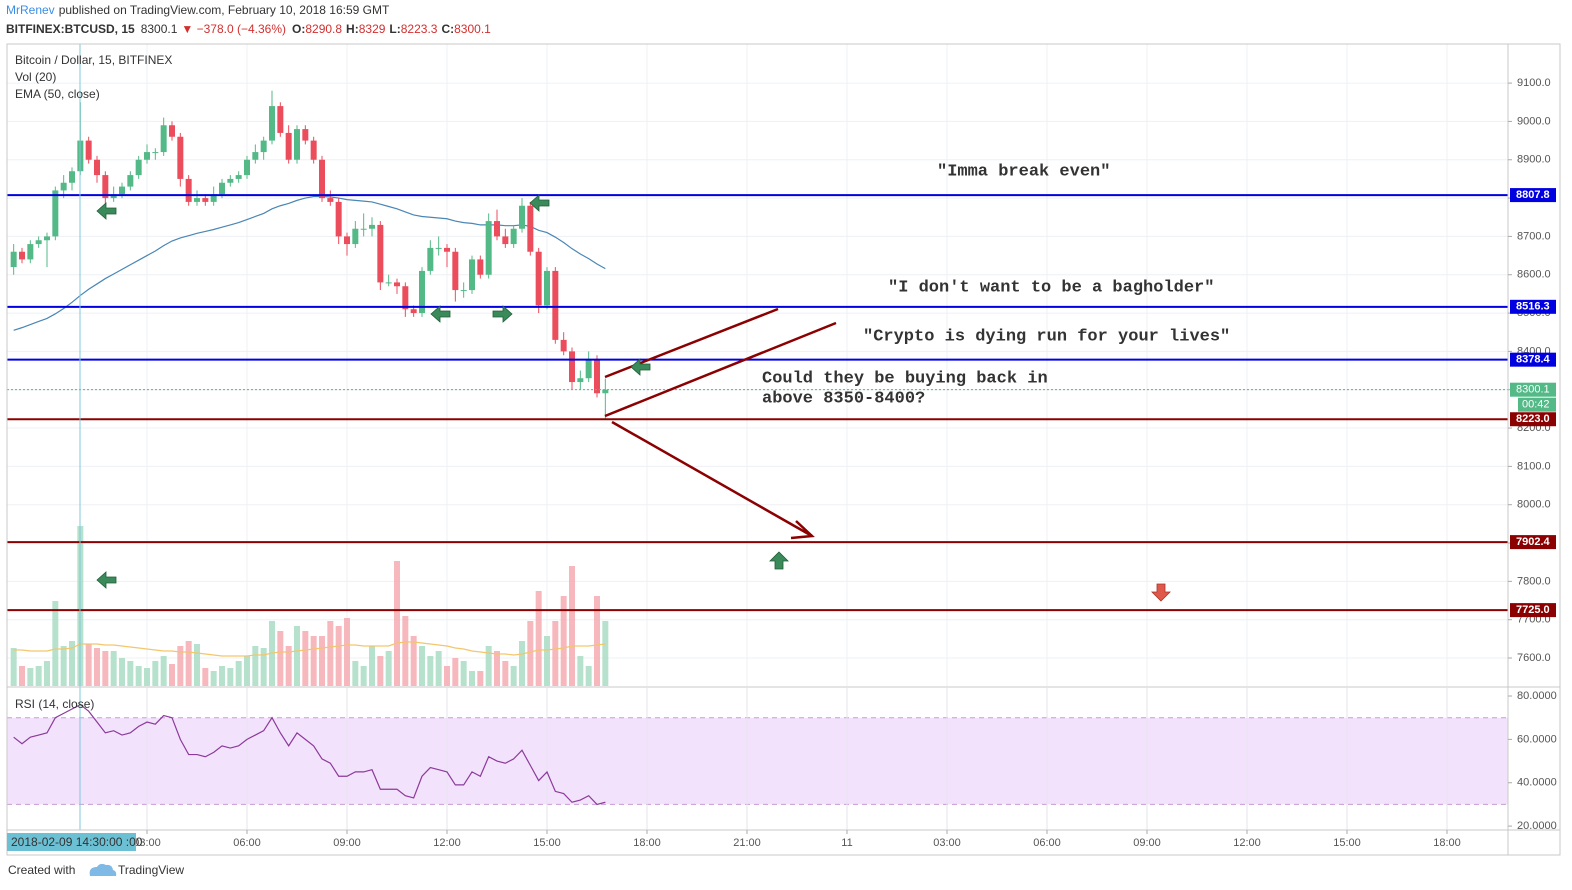 The height and width of the screenshot is (890, 1572). I want to click on x-tick-label: 11, so click(846, 843).